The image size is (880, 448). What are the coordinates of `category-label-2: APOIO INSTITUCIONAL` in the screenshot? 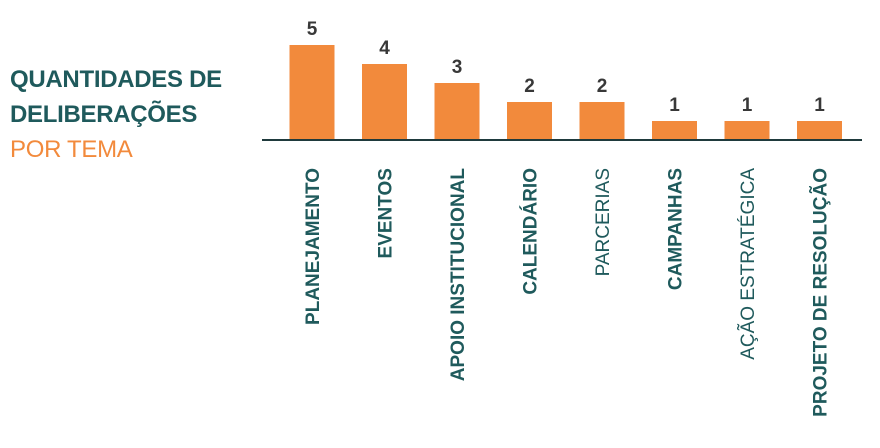 It's located at (458, 275).